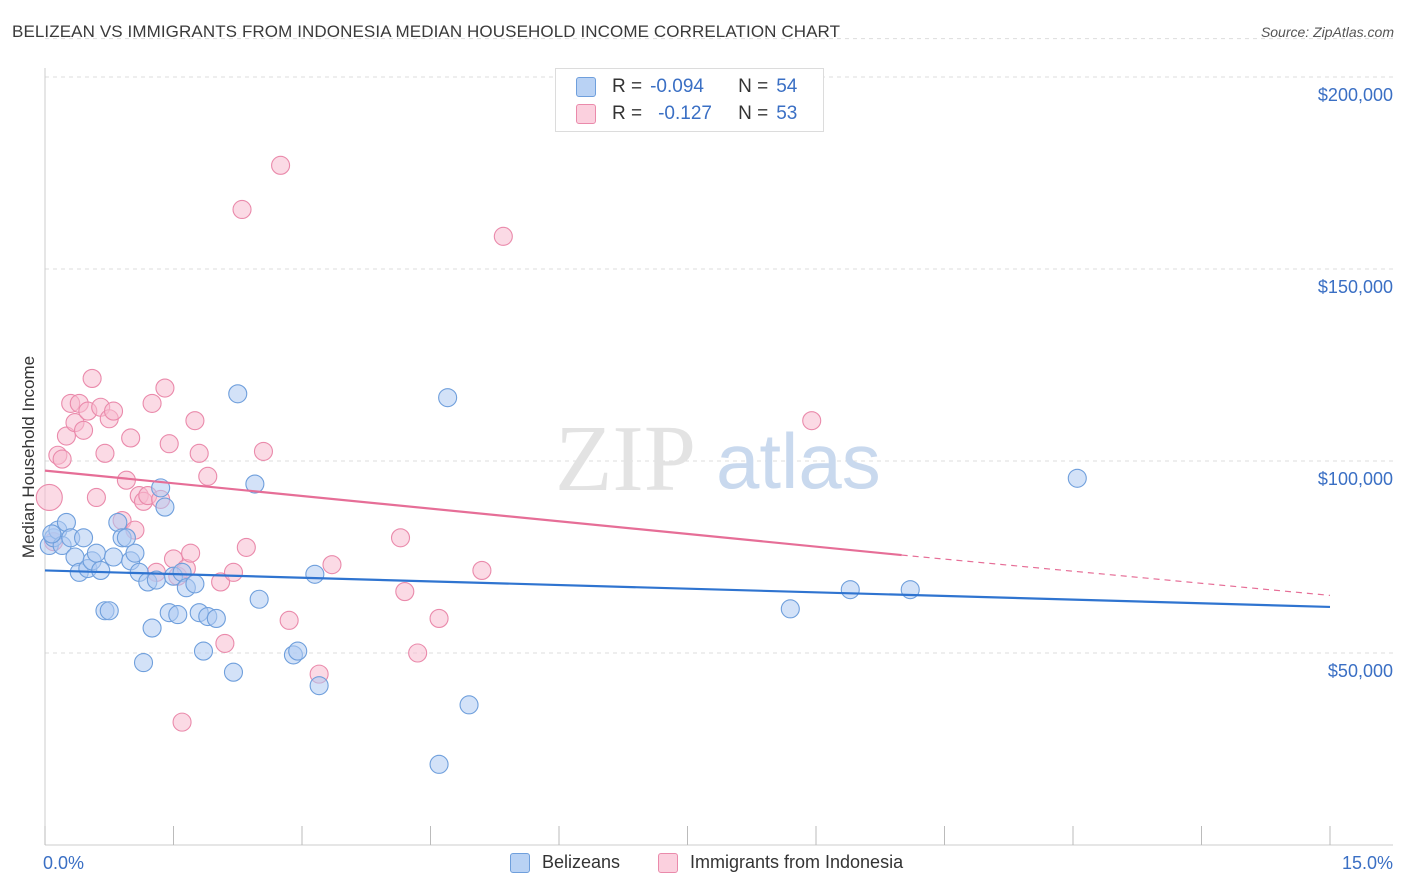  I want to click on correlation-legend: R = -0.094 N = 54 R = -0.127 N = 53, so click(689, 100).